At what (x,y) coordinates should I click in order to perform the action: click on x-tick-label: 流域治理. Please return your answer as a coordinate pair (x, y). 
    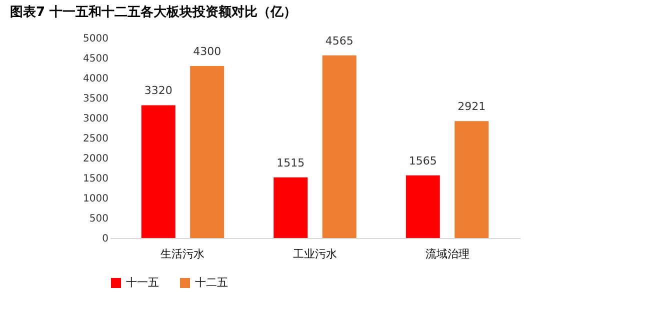
    Looking at the image, I should click on (447, 254).